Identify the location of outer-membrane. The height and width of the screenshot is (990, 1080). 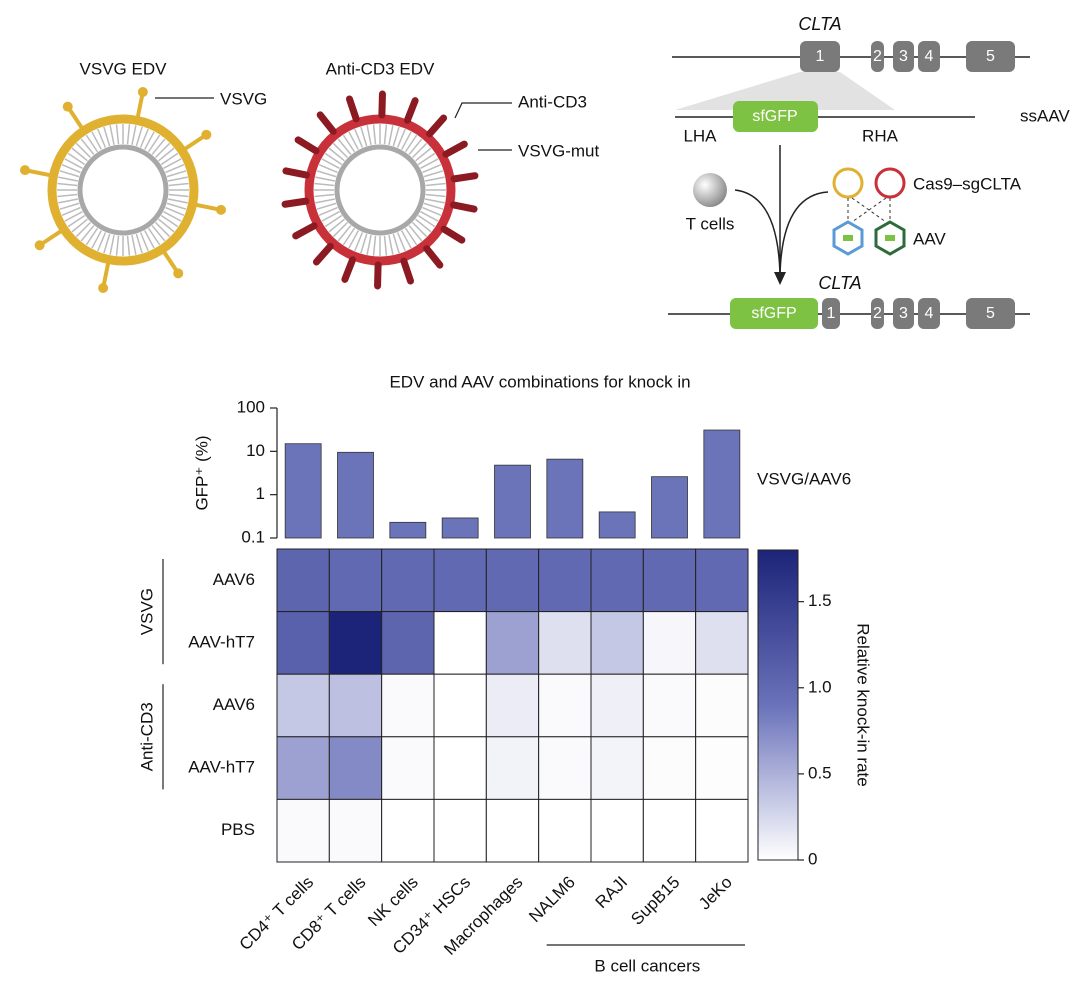
(380, 190).